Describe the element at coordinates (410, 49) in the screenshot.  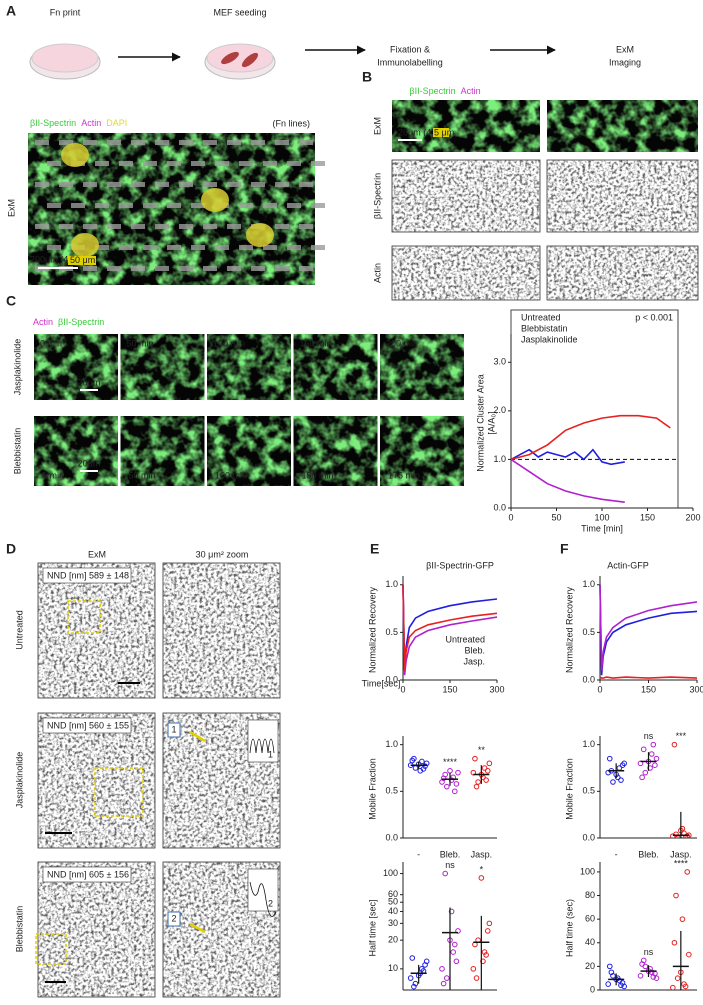
I see `step-label: Fixation &` at that location.